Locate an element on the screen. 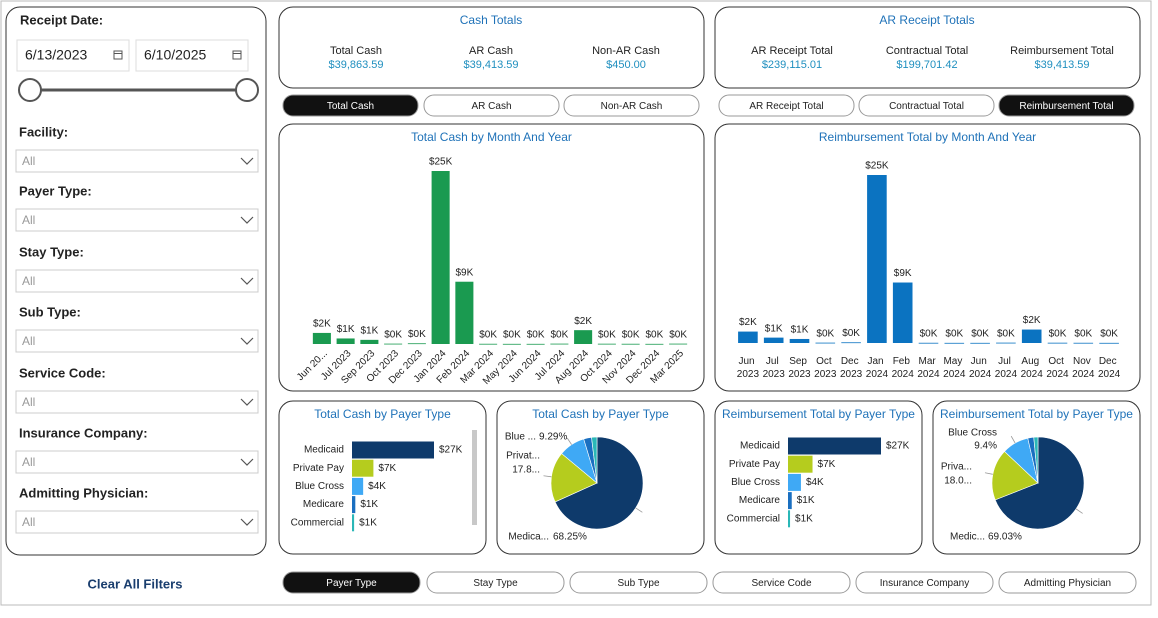 The width and height of the screenshot is (1158, 618). filter-label: Receipt Date: is located at coordinates (61, 19).